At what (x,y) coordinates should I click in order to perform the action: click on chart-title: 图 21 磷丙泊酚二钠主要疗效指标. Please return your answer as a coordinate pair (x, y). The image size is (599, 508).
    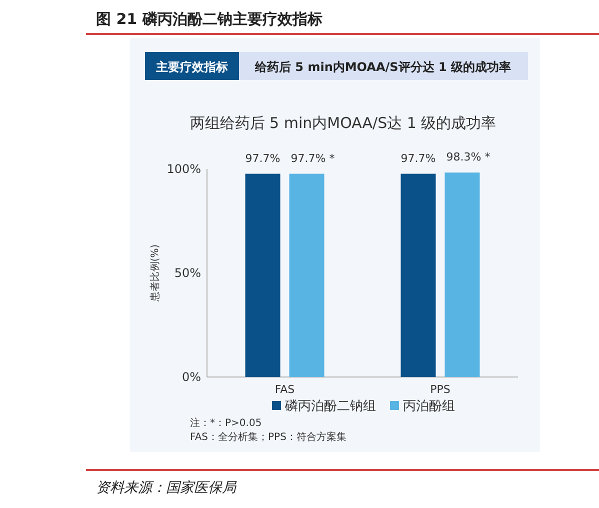
    Looking at the image, I should click on (209, 19).